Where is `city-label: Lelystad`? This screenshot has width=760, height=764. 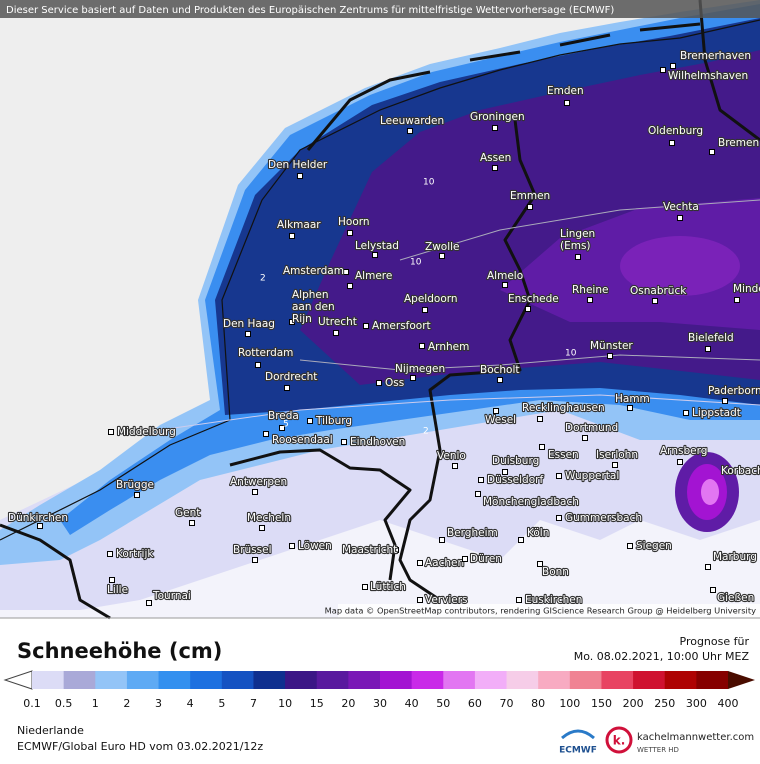 city-label: Lelystad is located at coordinates (377, 246).